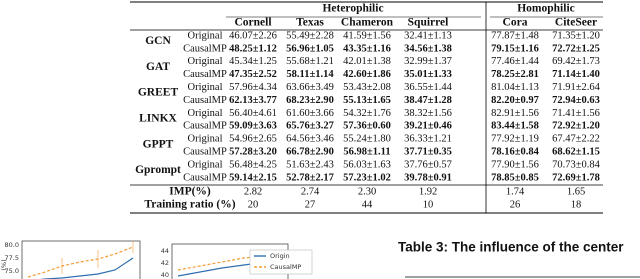 The height and width of the screenshot is (279, 640). I want to click on cell: 10, so click(428, 204).